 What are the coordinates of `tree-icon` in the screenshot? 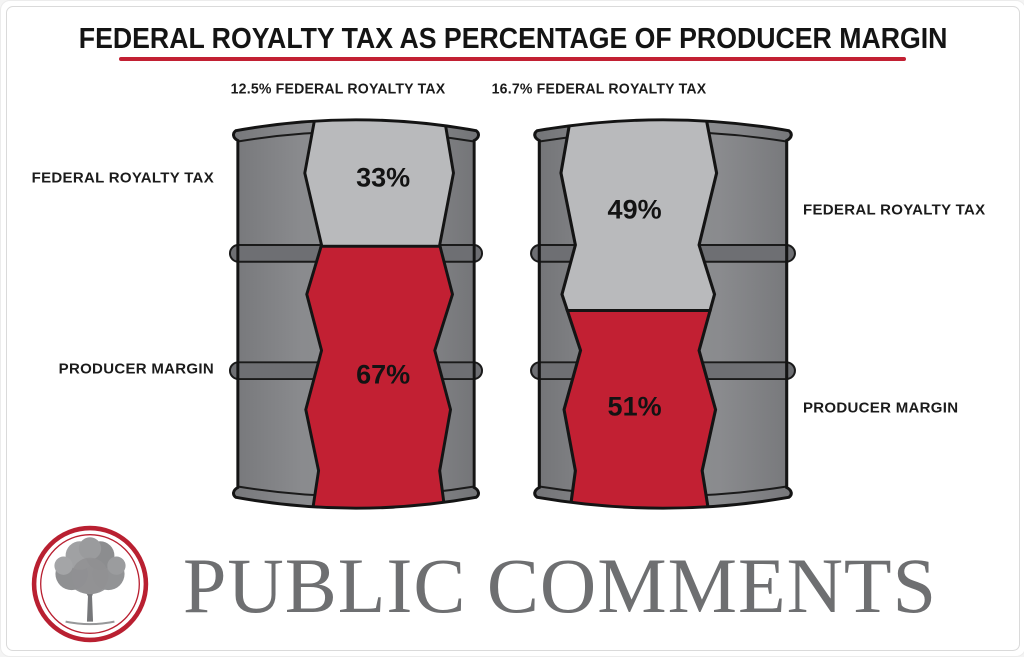 It's located at (90, 581).